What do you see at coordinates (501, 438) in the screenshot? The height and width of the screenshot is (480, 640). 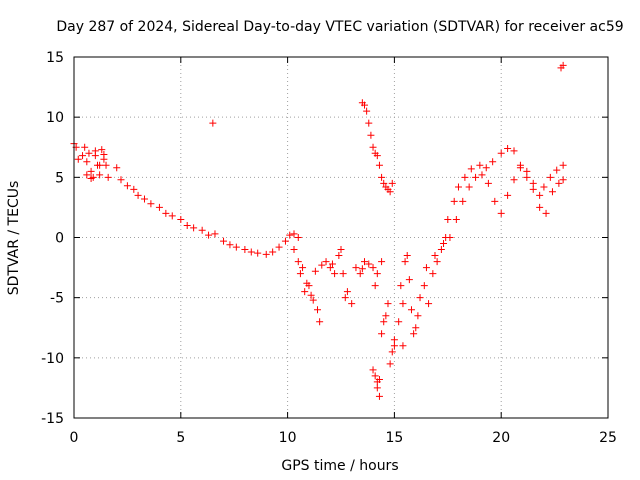 I see `x-tick-label: 20` at bounding box center [501, 438].